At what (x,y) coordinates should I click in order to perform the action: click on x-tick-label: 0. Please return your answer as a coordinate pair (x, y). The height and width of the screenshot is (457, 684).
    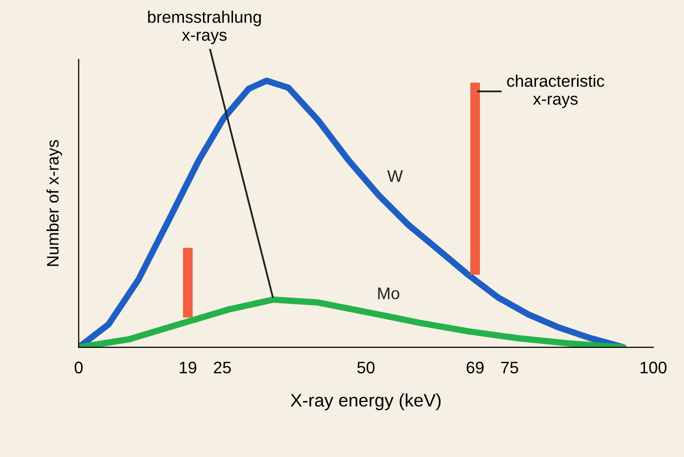
    Looking at the image, I should click on (78, 368).